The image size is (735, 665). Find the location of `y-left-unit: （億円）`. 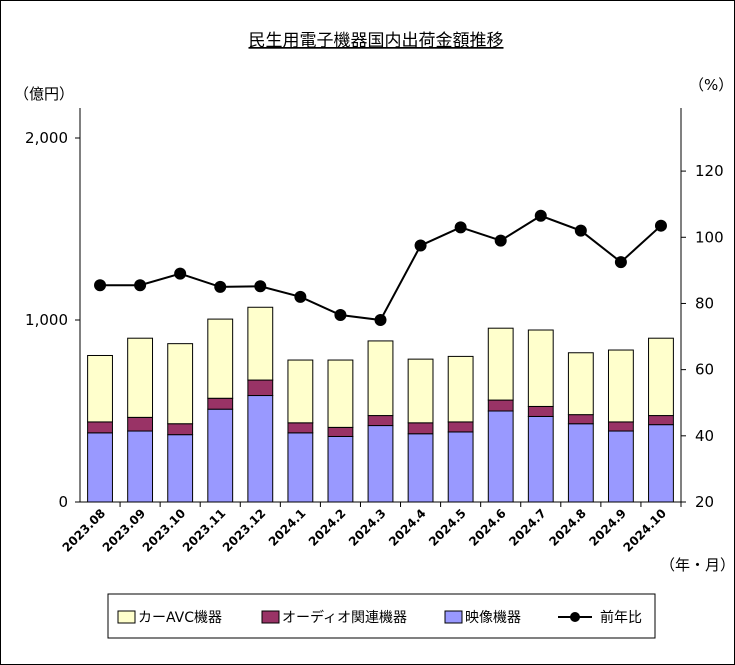

y-left-unit: （億円） is located at coordinates (44, 94).